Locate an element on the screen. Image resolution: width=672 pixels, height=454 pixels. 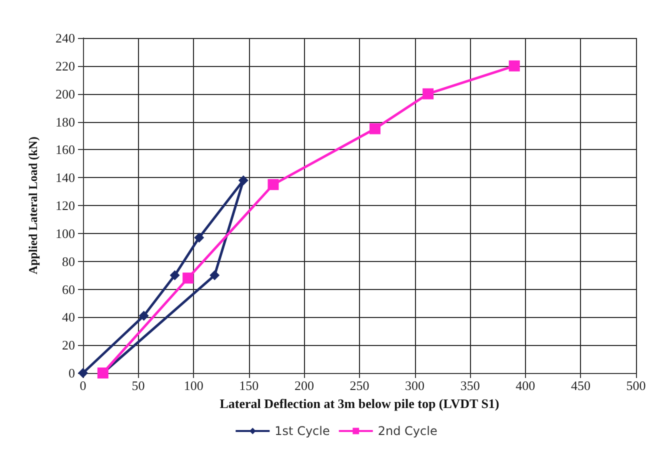
y-tick-label: 120 is located at coordinates (65, 205).